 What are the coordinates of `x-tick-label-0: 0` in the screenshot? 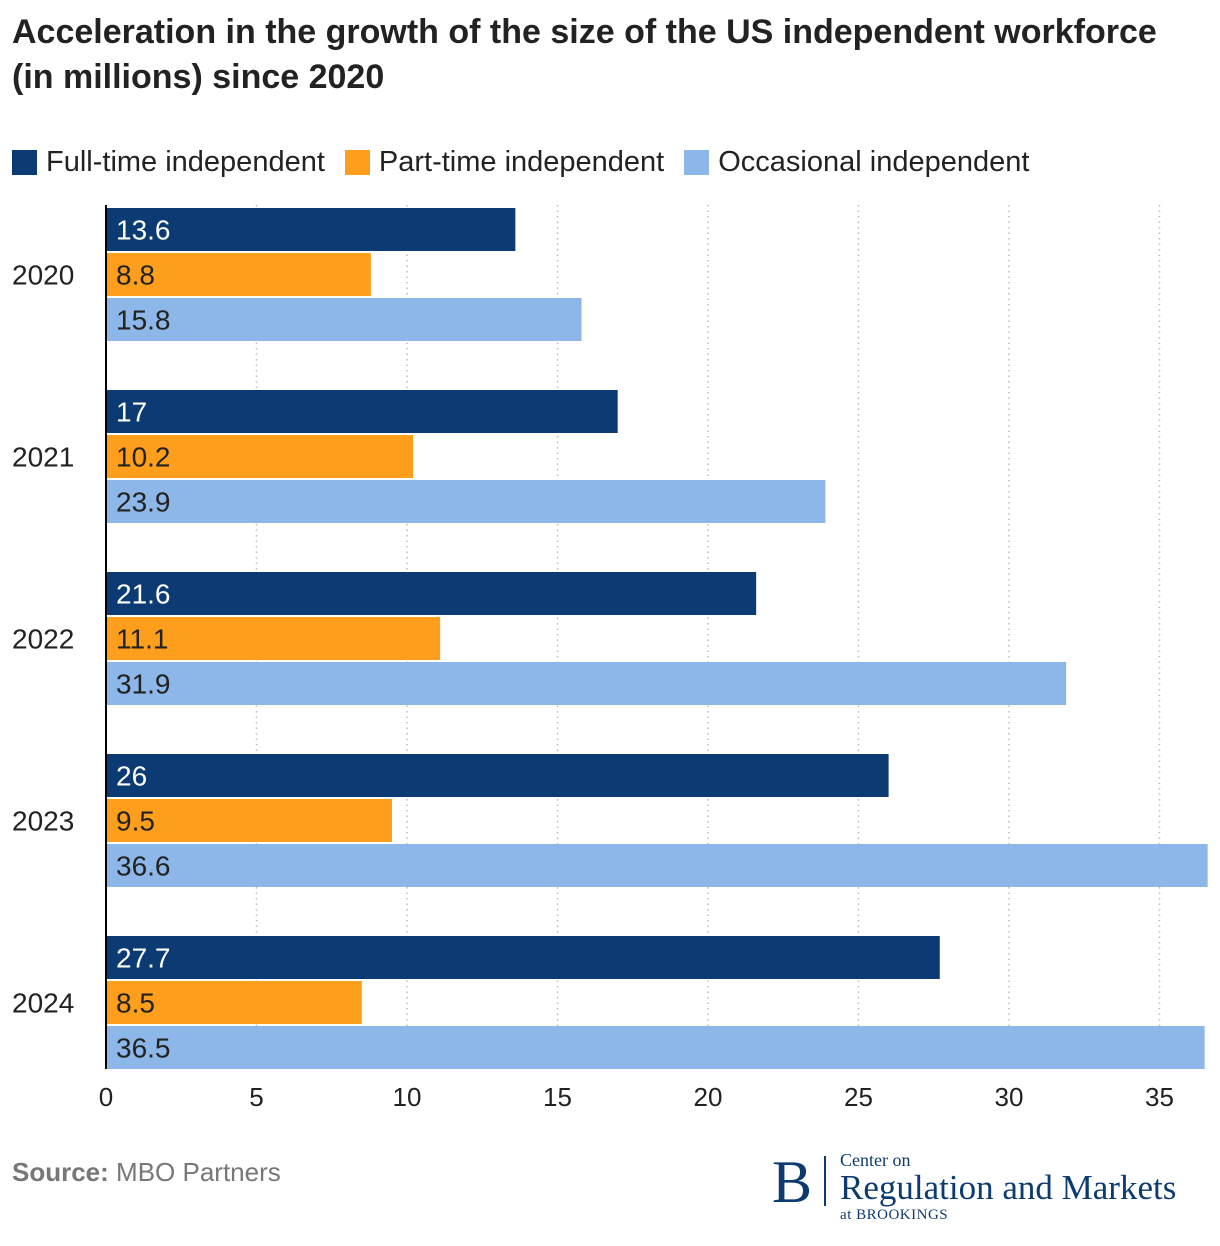 It's located at (106, 1097).